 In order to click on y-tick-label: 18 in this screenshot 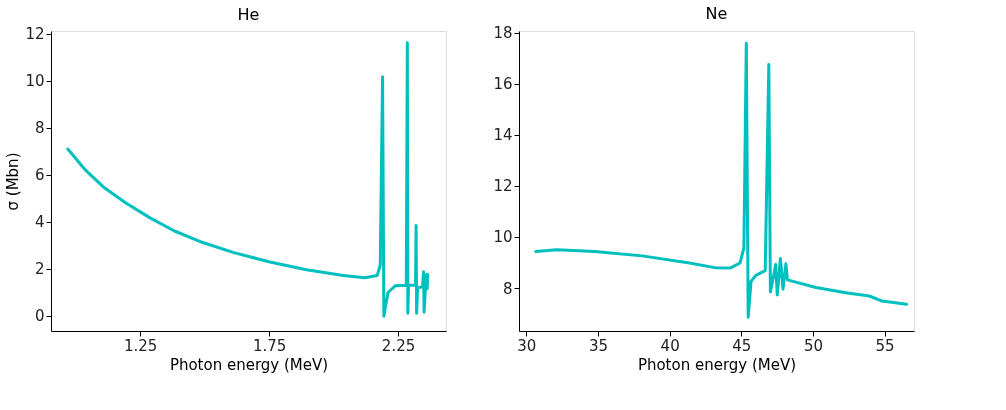, I will do `click(503, 33)`.